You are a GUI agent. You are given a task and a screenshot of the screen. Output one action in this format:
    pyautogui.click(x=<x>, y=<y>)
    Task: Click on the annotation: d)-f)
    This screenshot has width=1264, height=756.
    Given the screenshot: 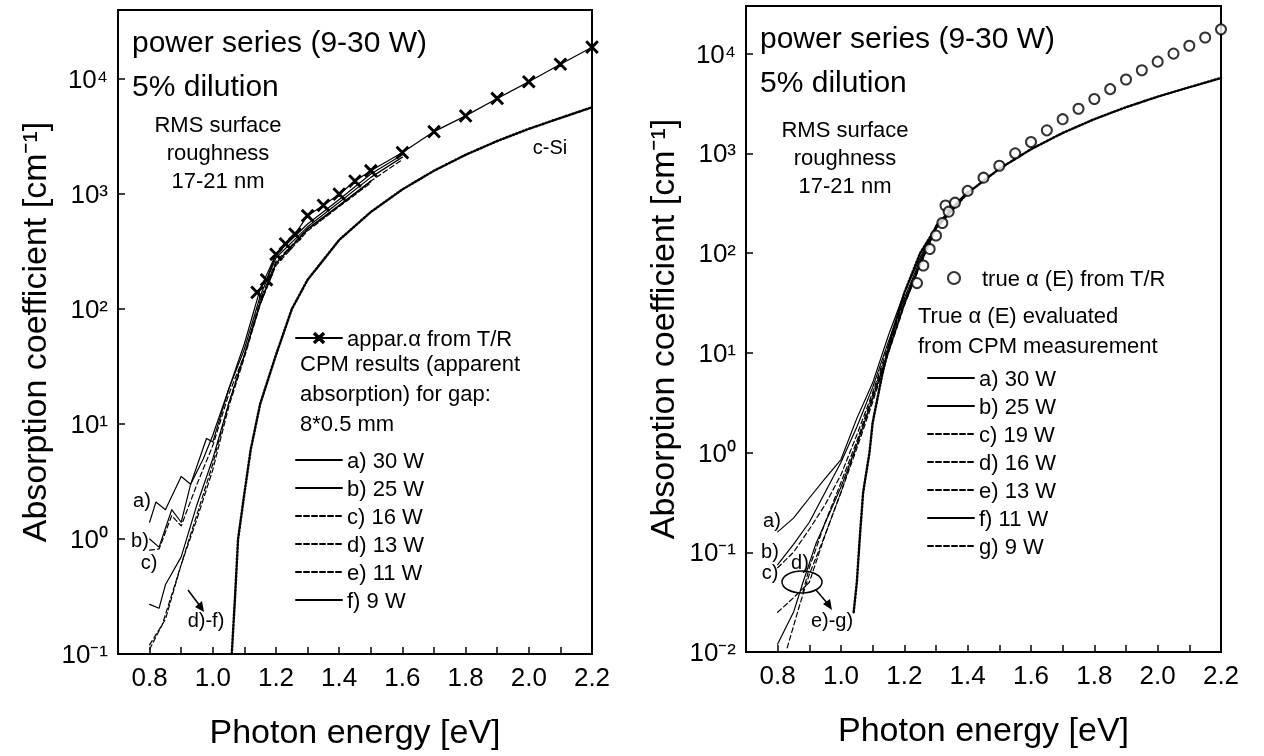 What is the action you would take?
    pyautogui.click(x=206, y=620)
    